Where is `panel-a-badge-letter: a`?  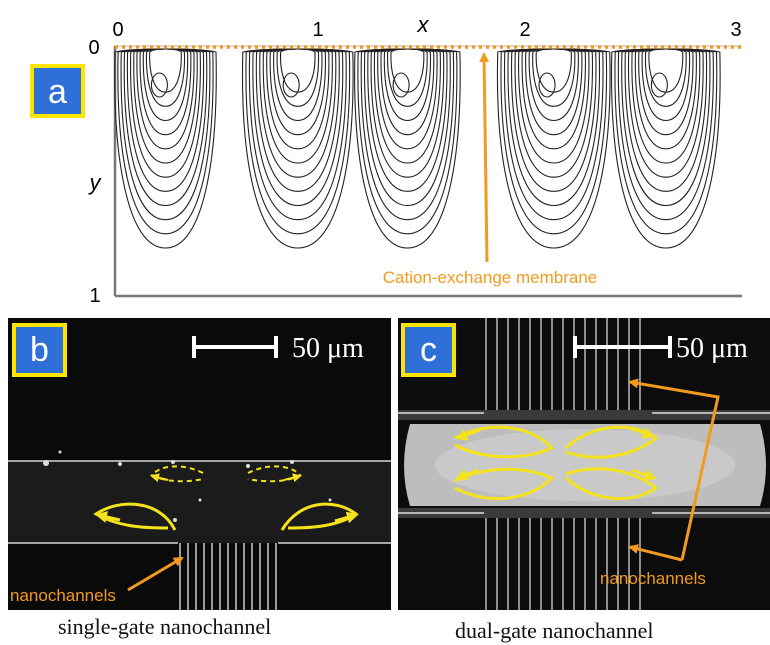
panel-a-badge-letter: a is located at coordinates (57, 92).